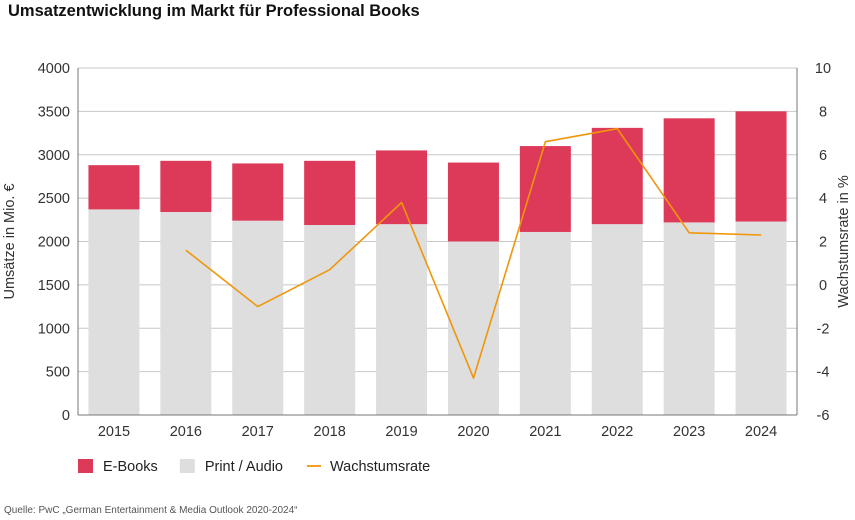 This screenshot has width=855, height=520. What do you see at coordinates (58, 373) in the screenshot?
I see `y-tick-label: 500` at bounding box center [58, 373].